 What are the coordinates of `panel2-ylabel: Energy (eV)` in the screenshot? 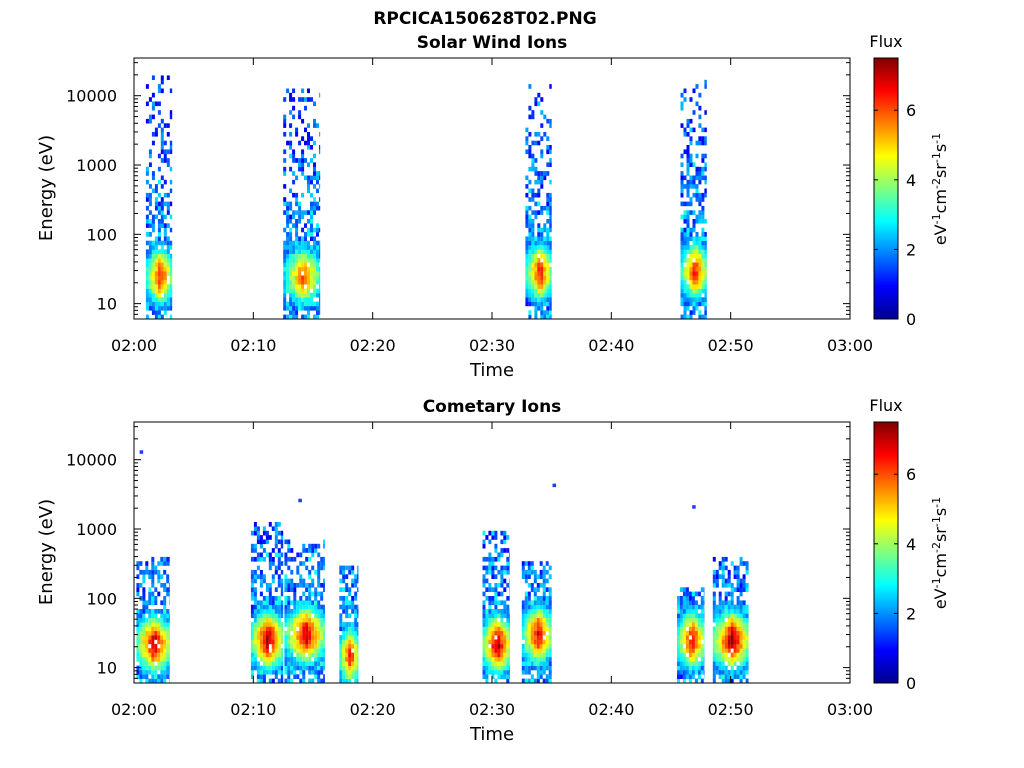 It's located at (46, 552).